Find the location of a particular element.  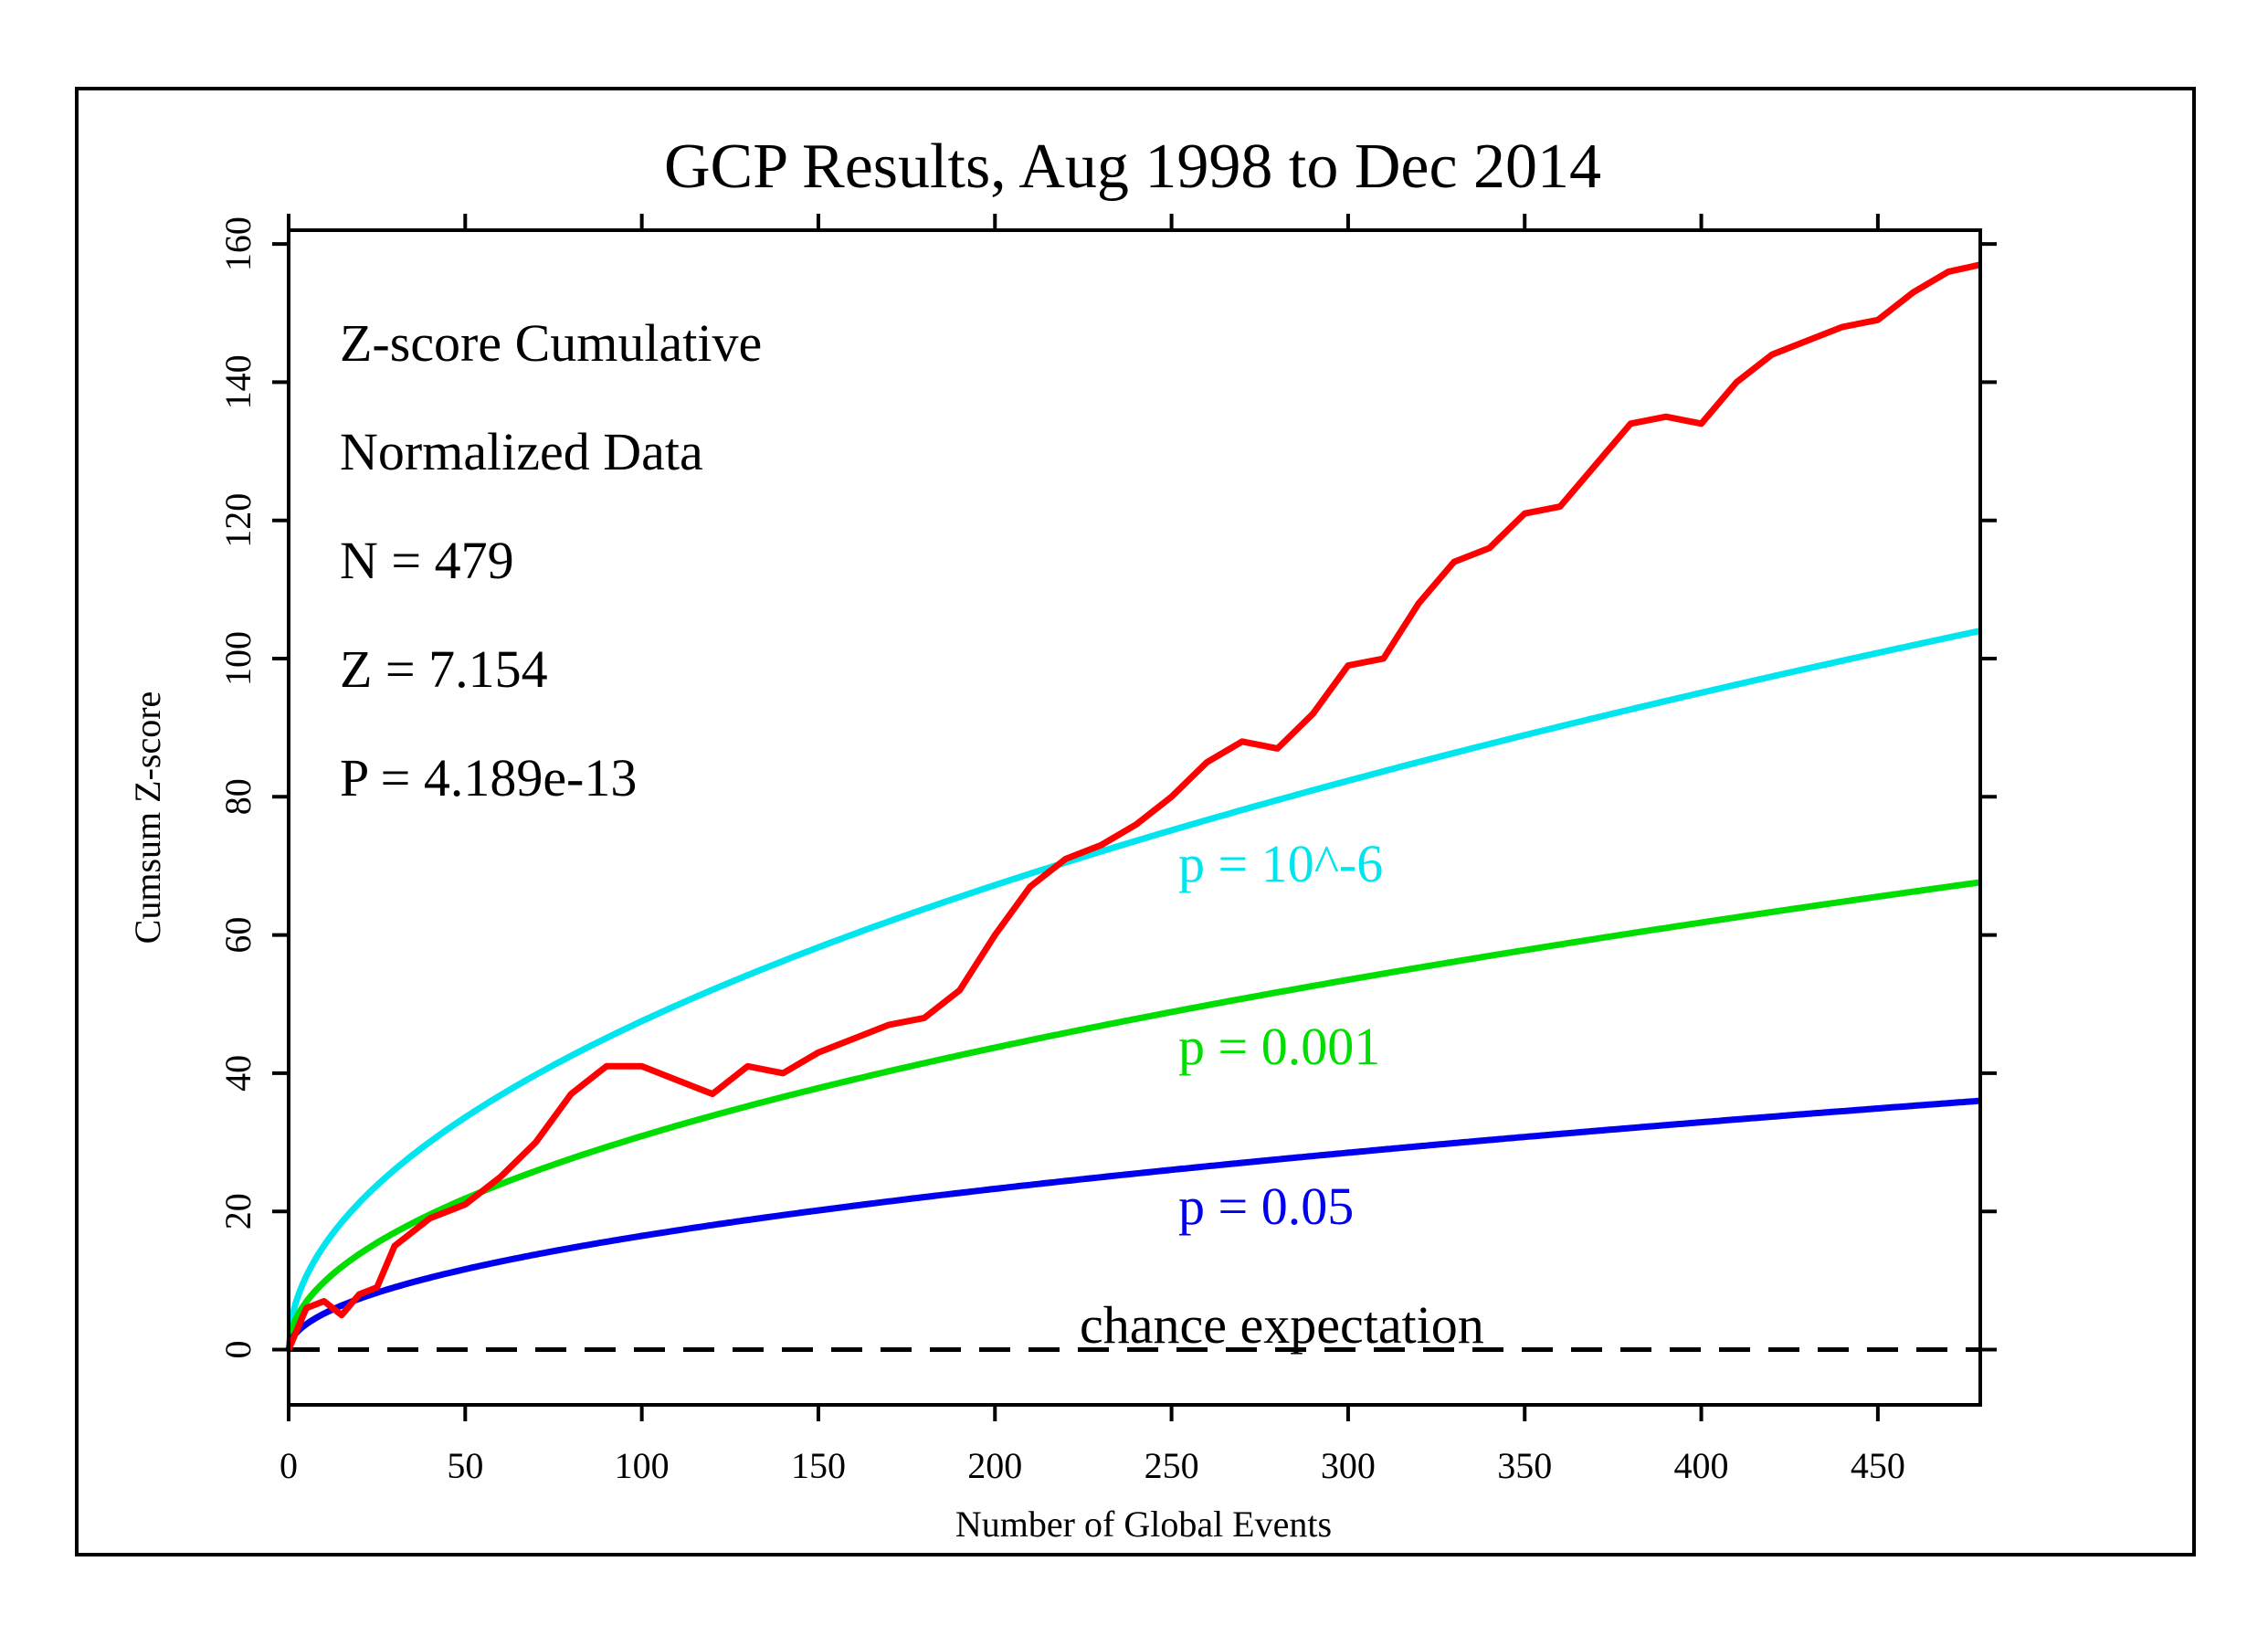

x-tick-label: 250 is located at coordinates (1172, 1465).